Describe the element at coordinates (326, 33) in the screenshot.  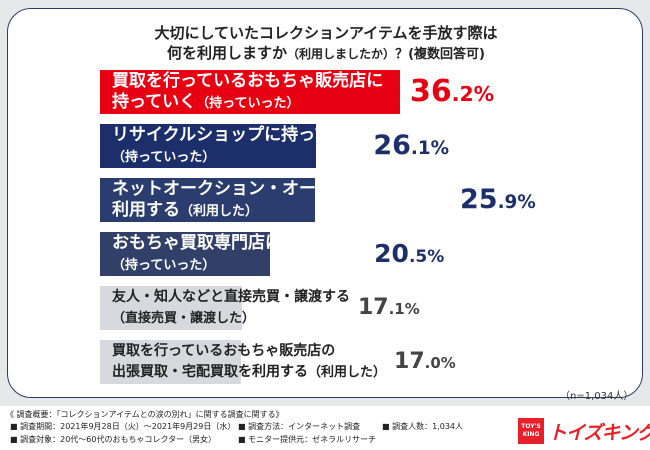
I see `title-line-1: 大切にしていたコレクションアイテムを手放す際は` at that location.